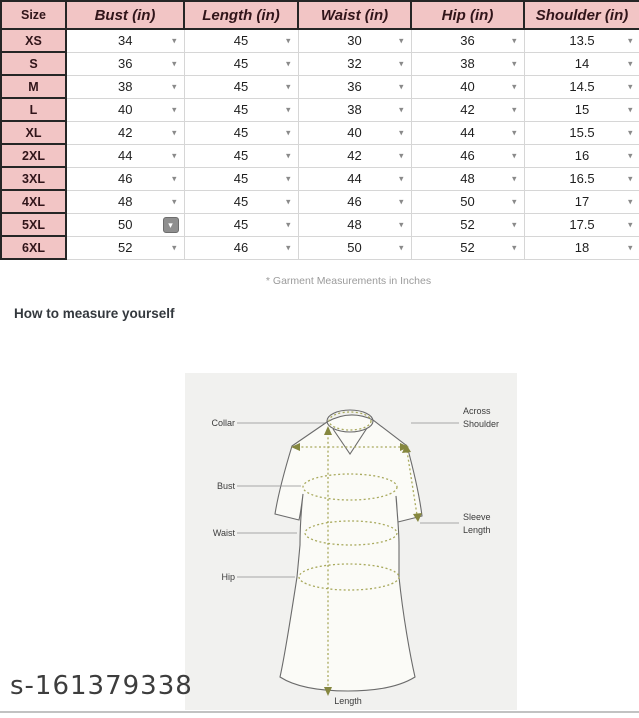 The width and height of the screenshot is (639, 718). What do you see at coordinates (581, 201) in the screenshot?
I see `measurement-cell: 17 ▾` at bounding box center [581, 201].